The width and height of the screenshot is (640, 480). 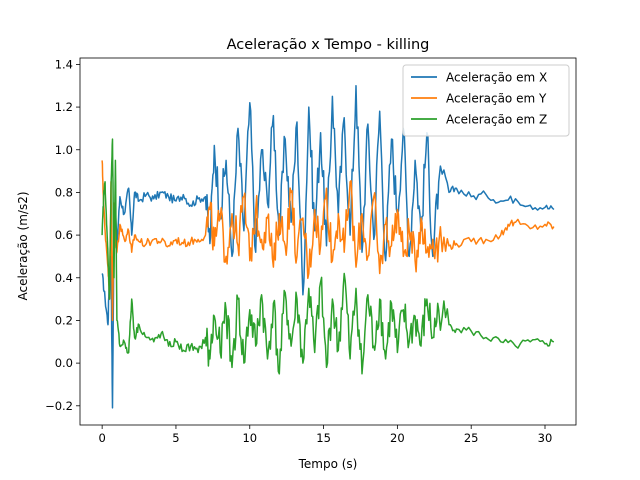 What do you see at coordinates (328, 464) in the screenshot?
I see `x-axis-label: Tempo (s)` at bounding box center [328, 464].